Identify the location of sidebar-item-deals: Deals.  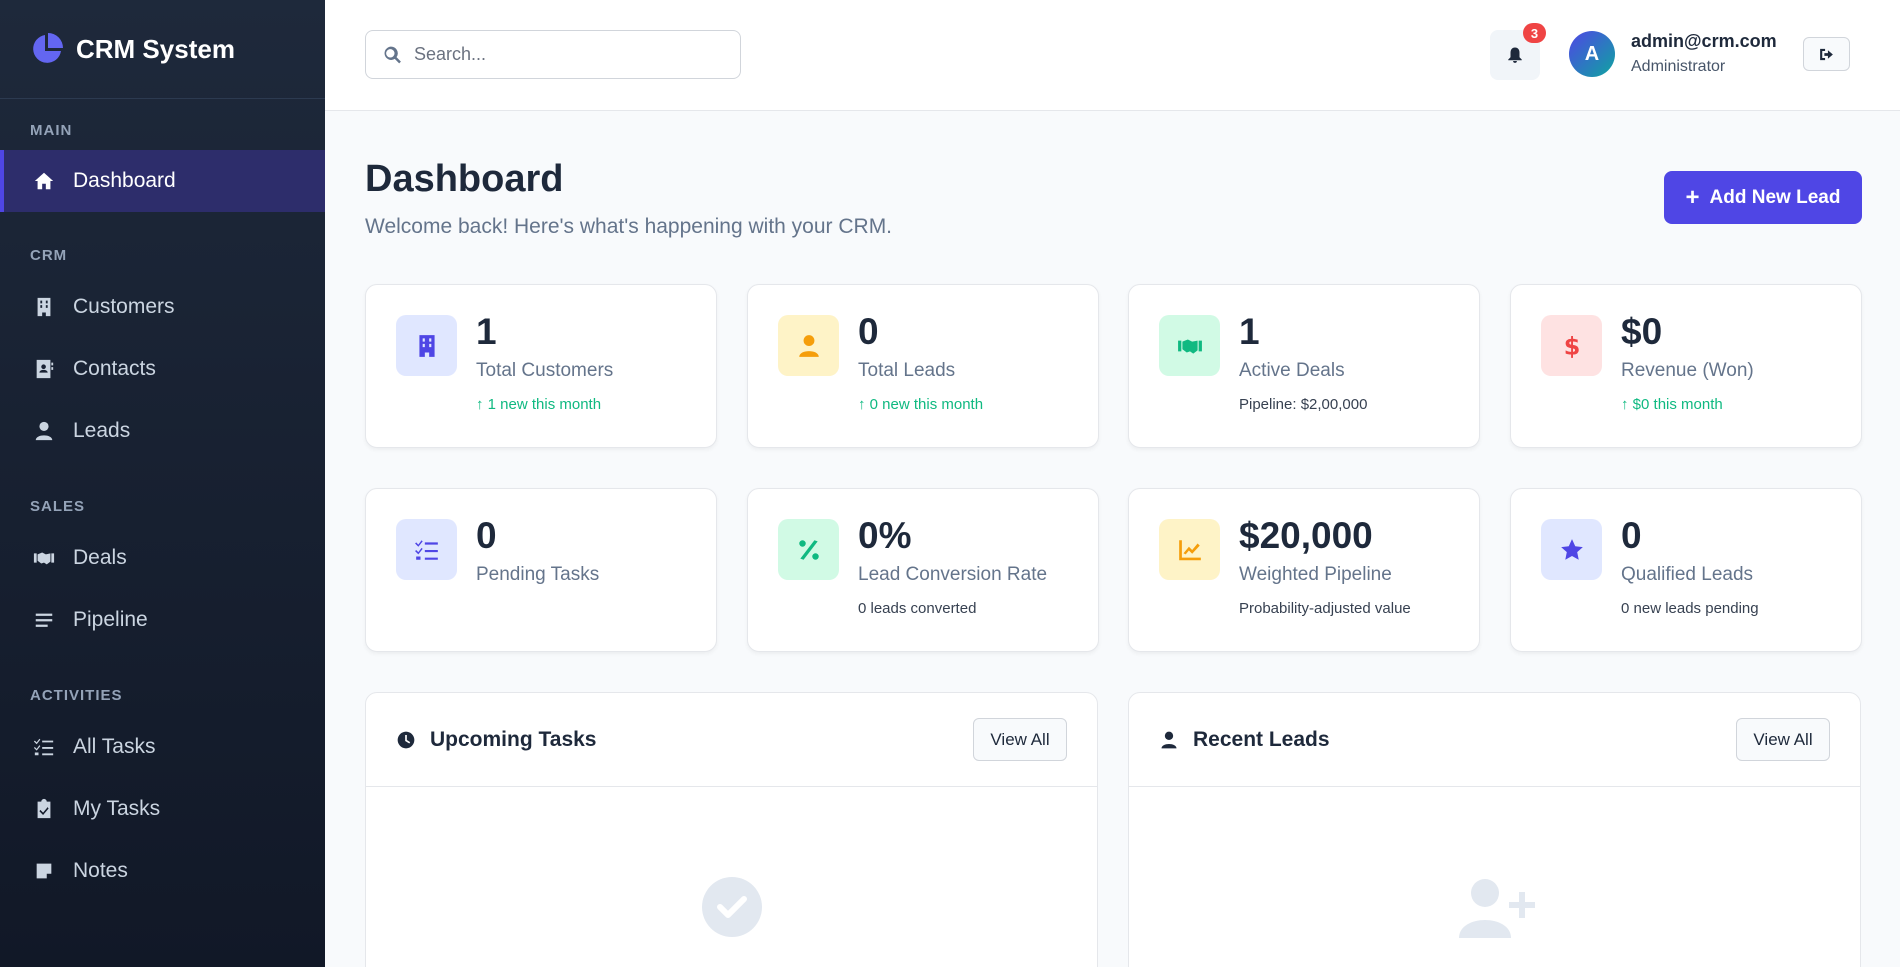
(162, 558).